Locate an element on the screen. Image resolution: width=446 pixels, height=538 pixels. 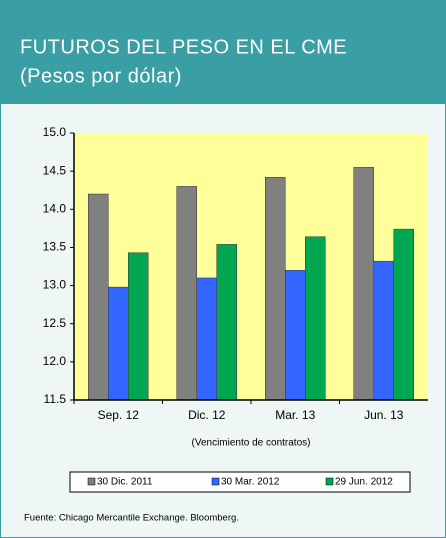
legend-label: 30 Mar. 2012 is located at coordinates (250, 482).